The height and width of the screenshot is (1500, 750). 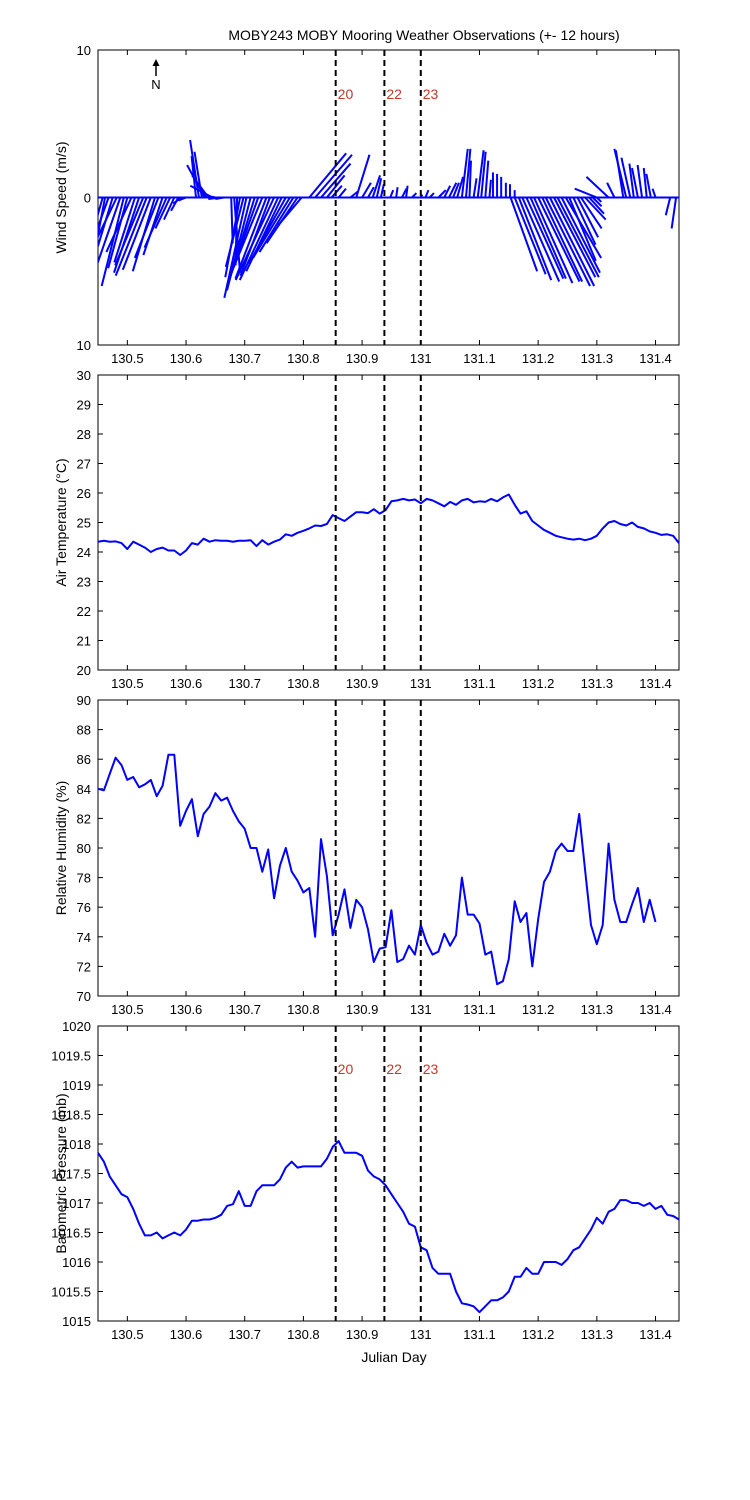 I want to click on y-tick-label: 1016.5, so click(x=71, y=1233).